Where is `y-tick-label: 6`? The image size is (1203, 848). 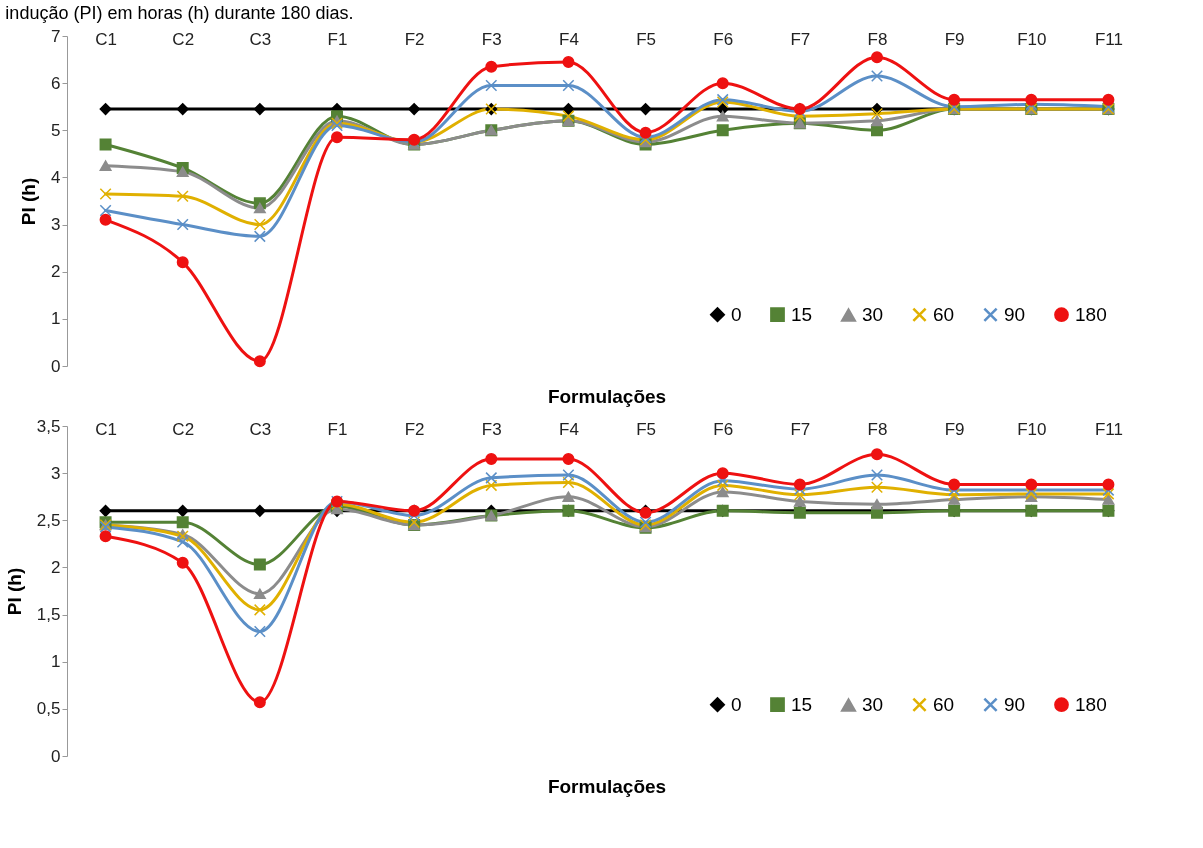
y-tick-label: 6 is located at coordinates (56, 83).